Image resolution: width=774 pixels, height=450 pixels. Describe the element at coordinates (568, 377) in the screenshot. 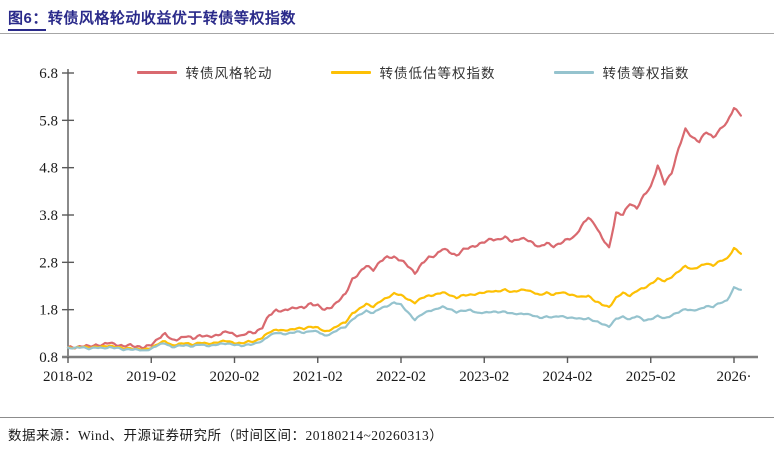

I see `x-tick-label: 2024-02` at that location.